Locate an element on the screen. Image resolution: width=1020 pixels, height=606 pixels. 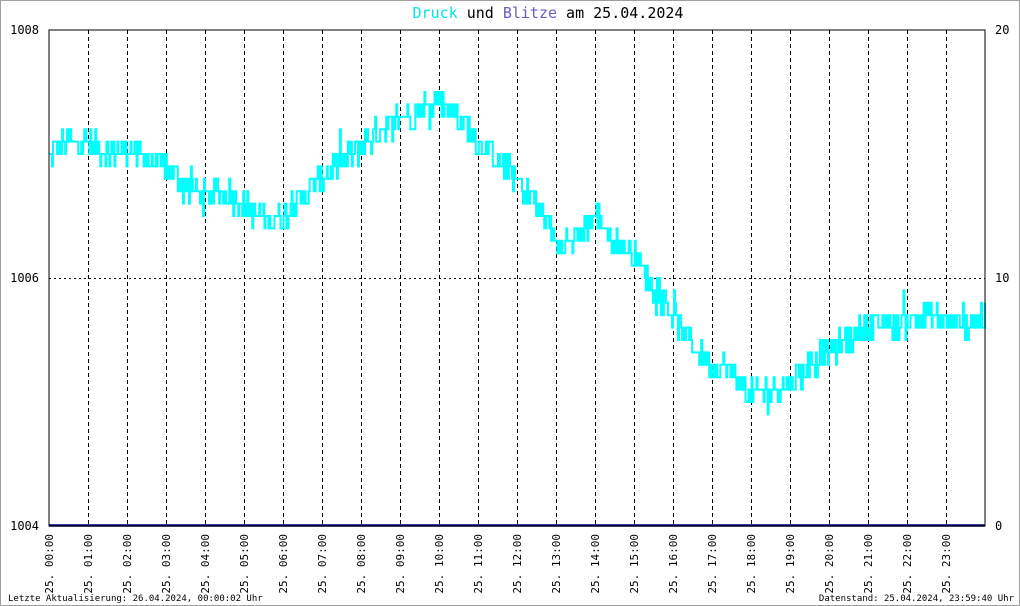
title-date: am 25.04.2024 is located at coordinates (620, 13).